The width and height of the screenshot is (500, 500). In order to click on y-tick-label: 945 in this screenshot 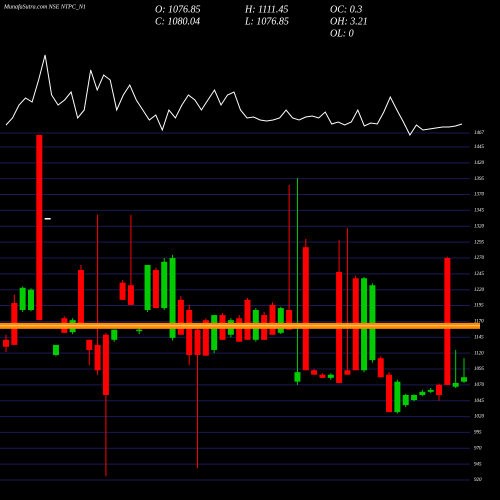, I will do `click(478, 464)`.